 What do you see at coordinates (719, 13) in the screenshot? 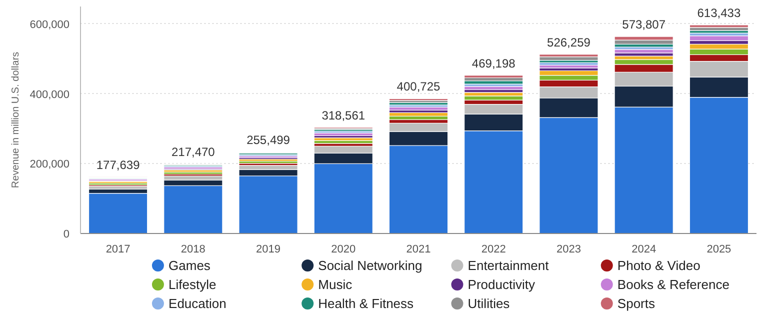
I see `annotation: 613,433` at bounding box center [719, 13].